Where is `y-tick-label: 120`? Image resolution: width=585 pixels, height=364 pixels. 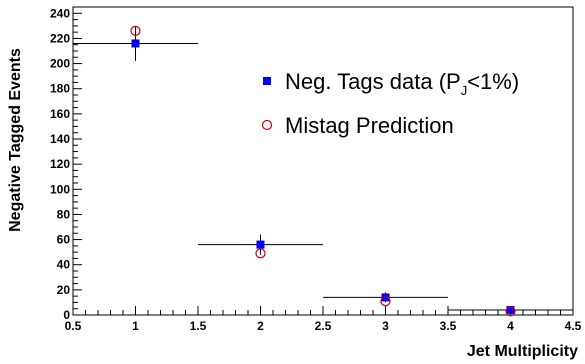 y-tick-label: 120 is located at coordinates (60, 164).